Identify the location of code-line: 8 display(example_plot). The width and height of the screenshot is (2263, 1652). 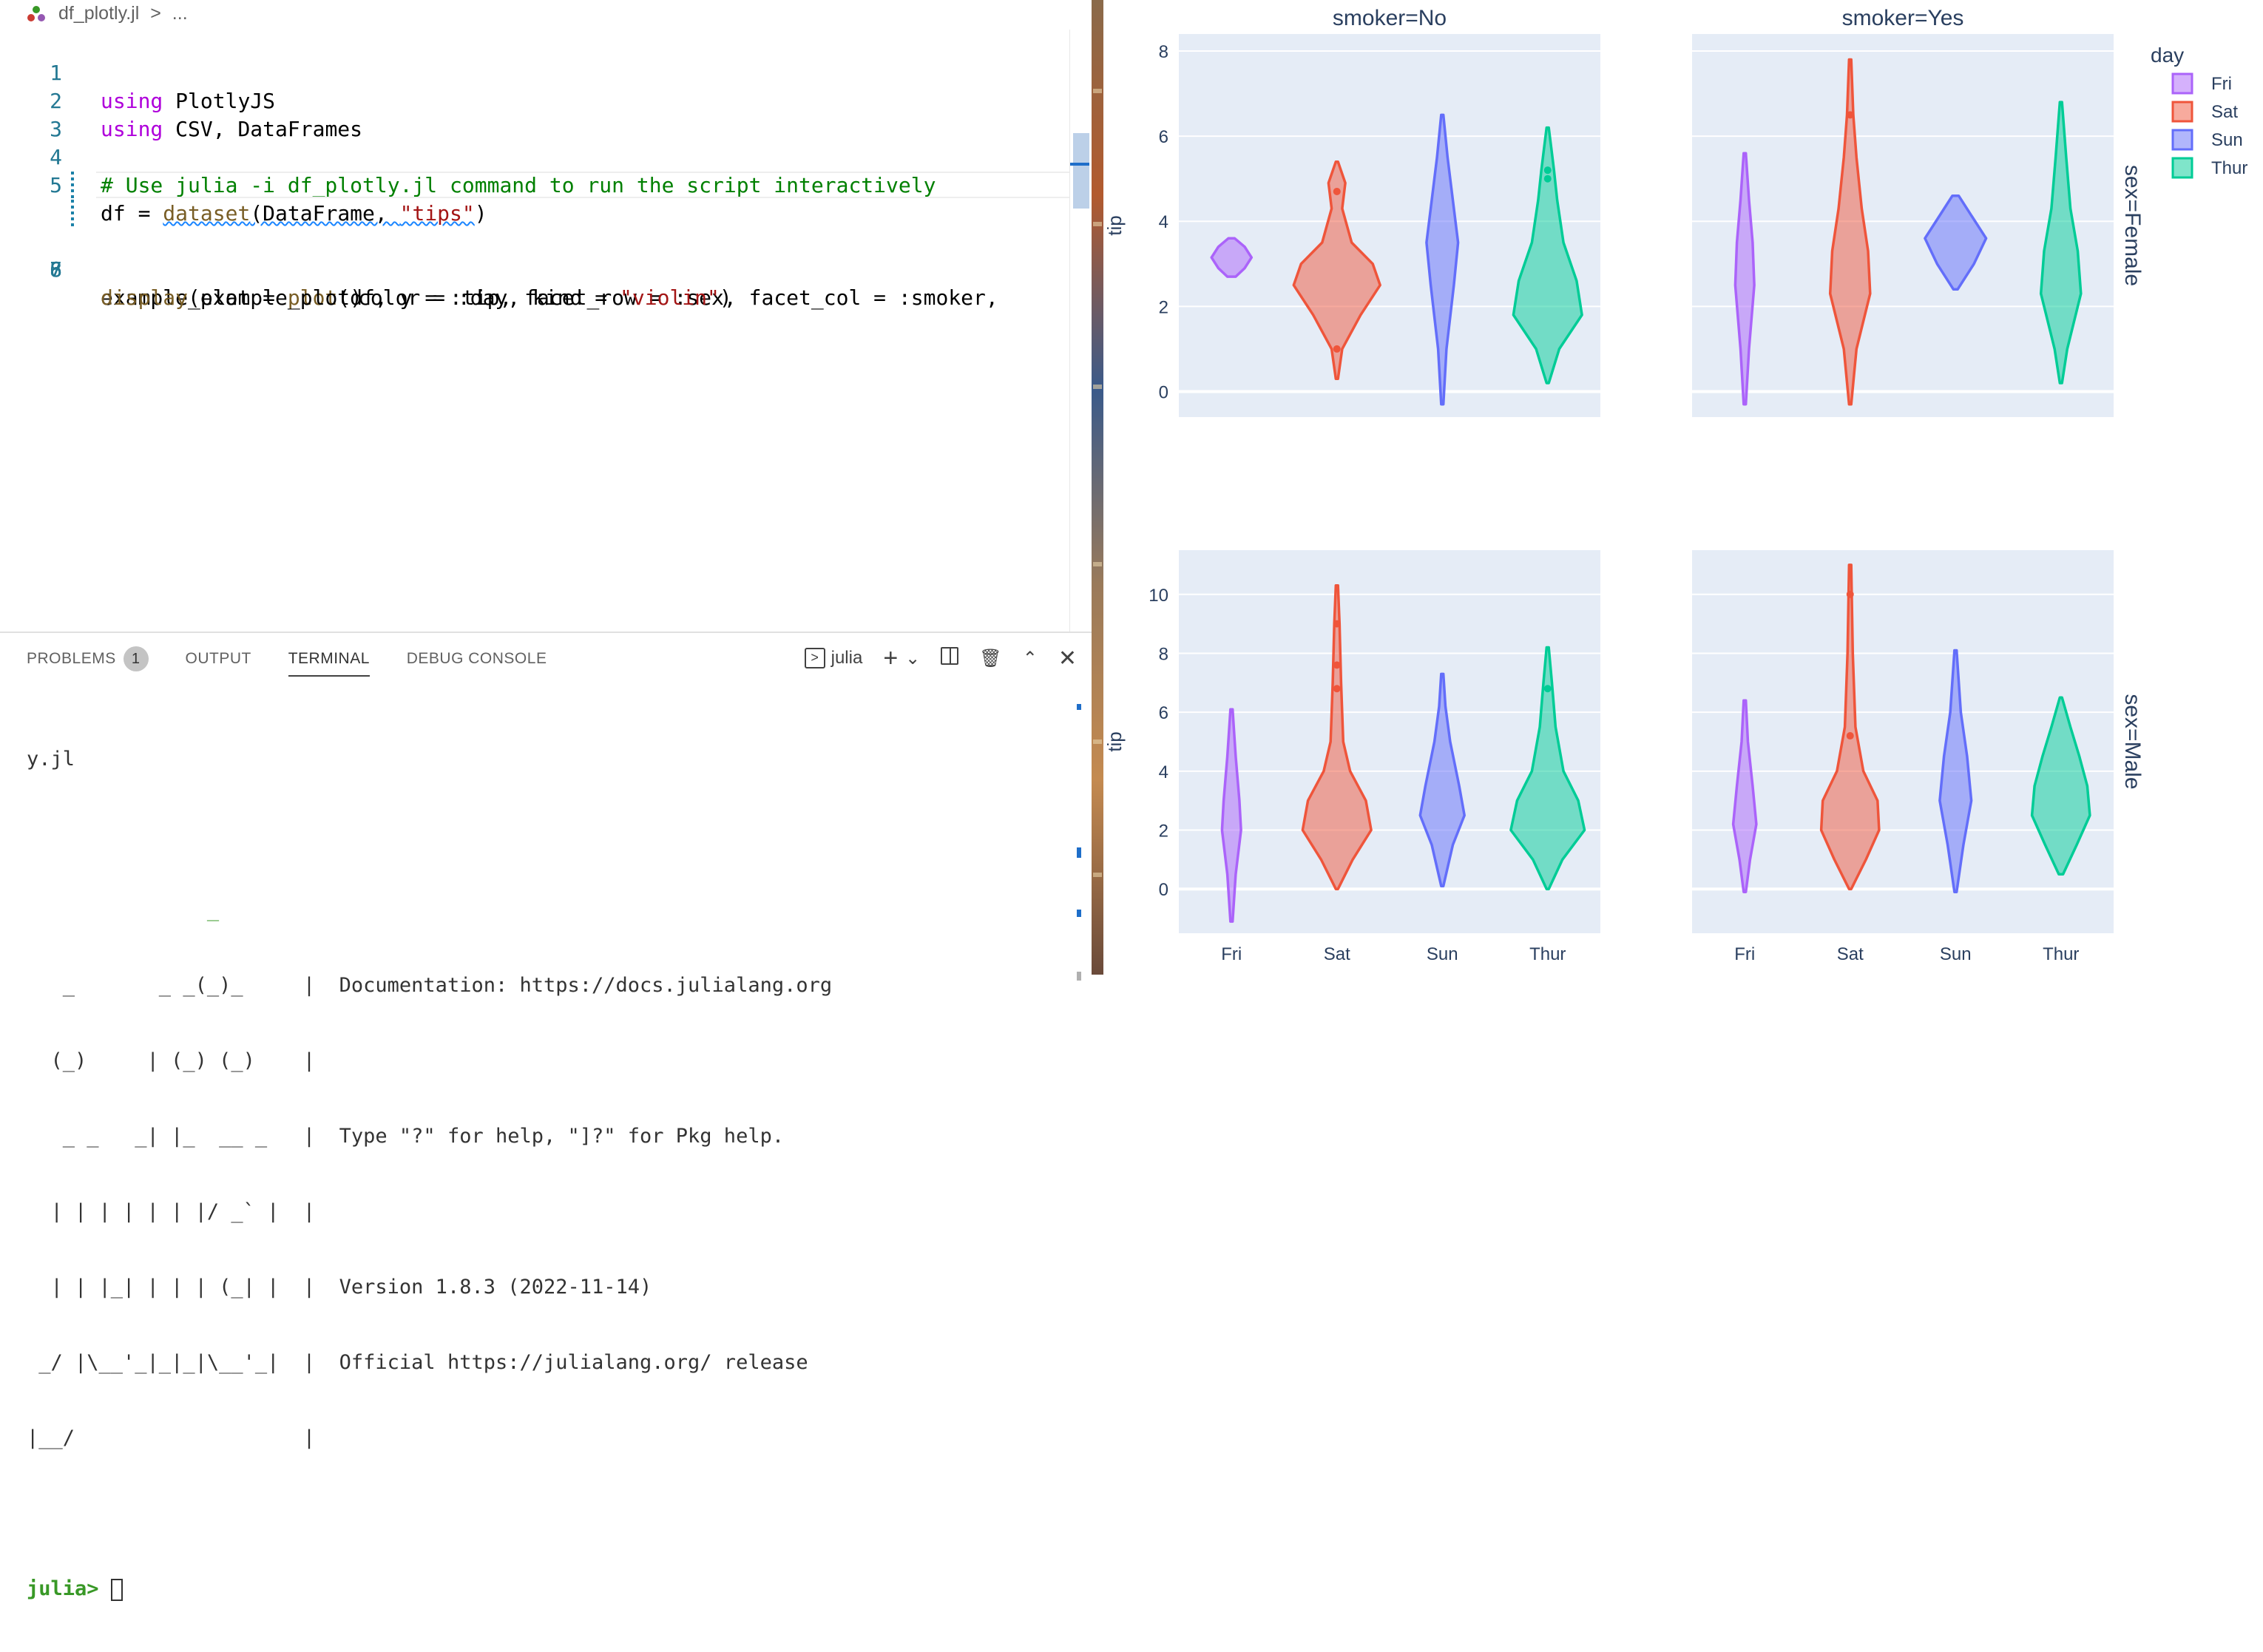
(546, 269).